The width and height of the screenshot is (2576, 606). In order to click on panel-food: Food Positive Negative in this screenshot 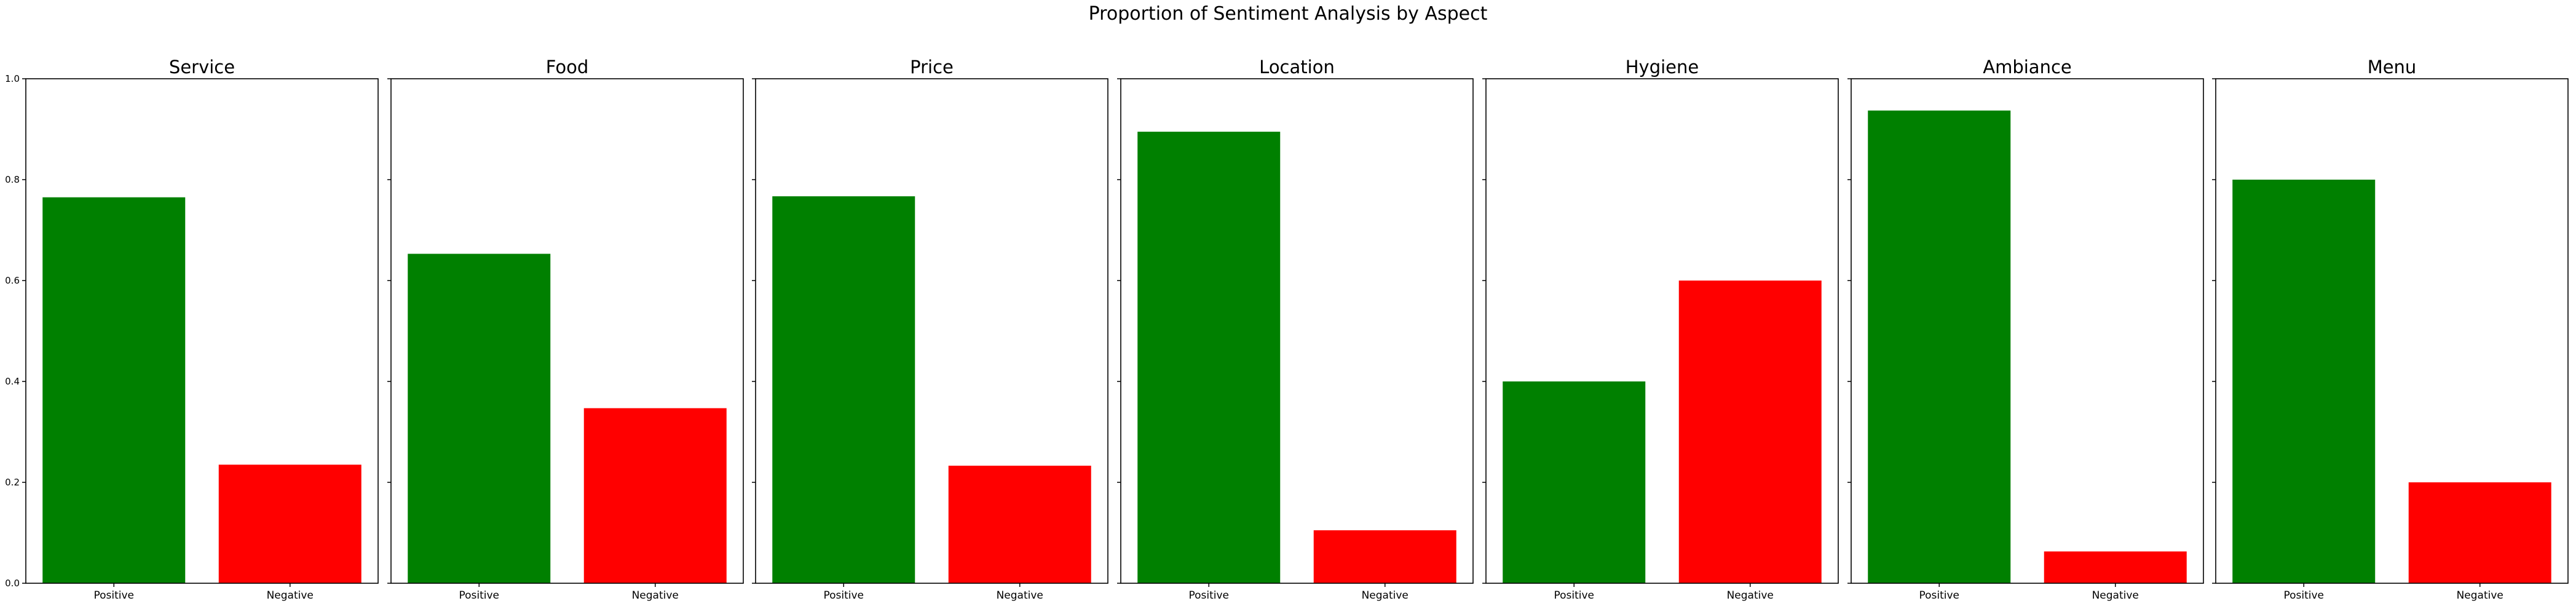, I will do `click(565, 329)`.